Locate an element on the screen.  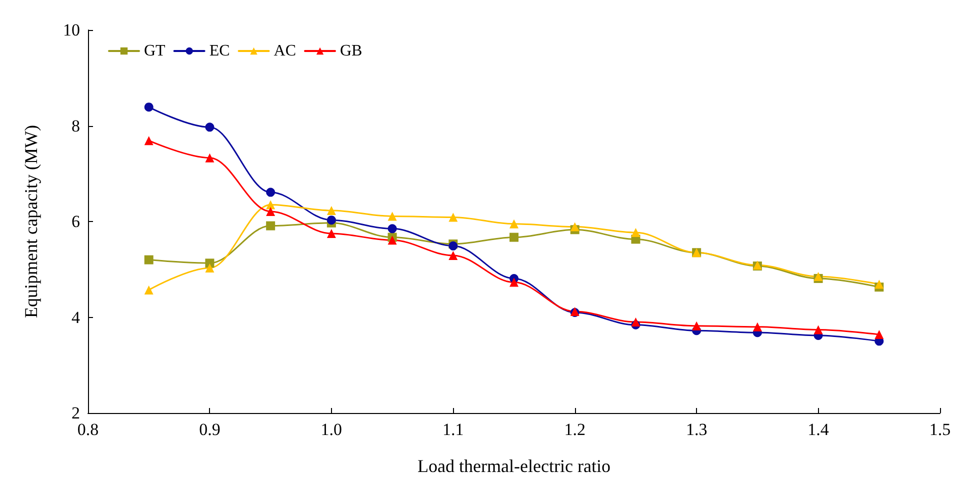
x-axis-title: Load thermal-electric ratio is located at coordinates (514, 466).